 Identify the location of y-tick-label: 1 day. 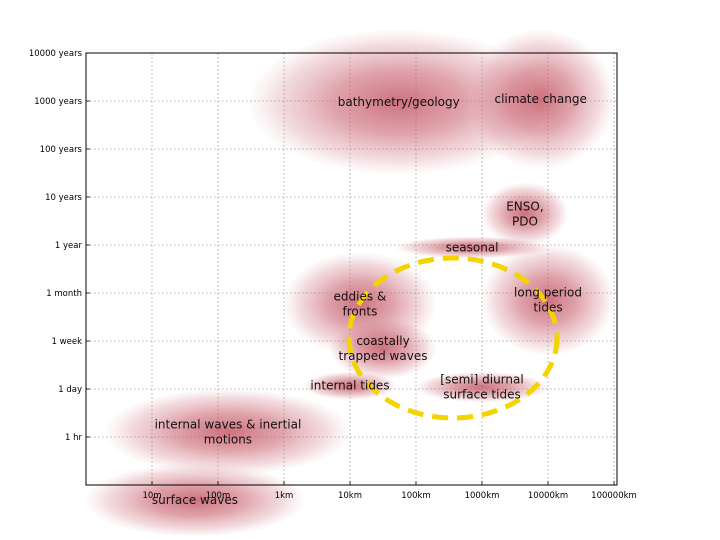
(70, 390).